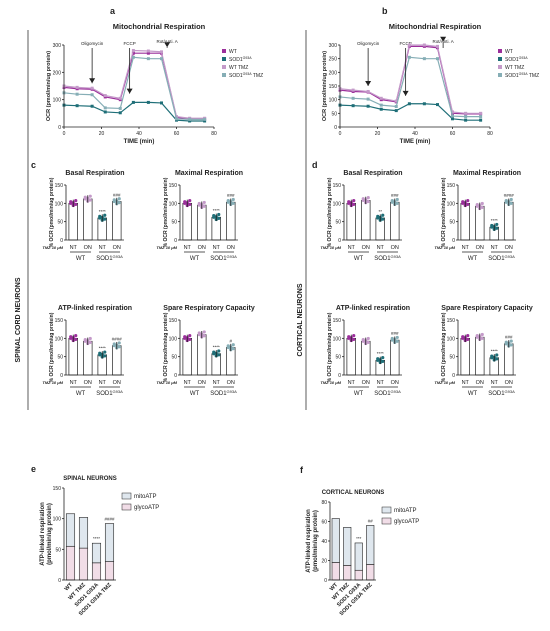  What do you see at coordinates (372, 173) in the screenshot?
I see `chart-title: Basal Respiration` at bounding box center [372, 173].